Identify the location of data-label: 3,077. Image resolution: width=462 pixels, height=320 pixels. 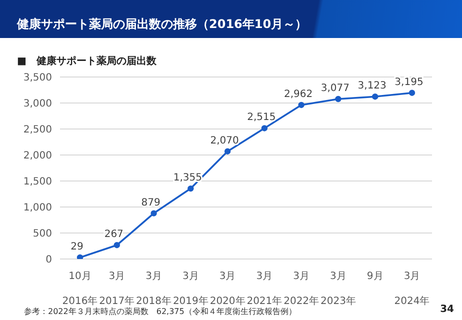
(335, 88).